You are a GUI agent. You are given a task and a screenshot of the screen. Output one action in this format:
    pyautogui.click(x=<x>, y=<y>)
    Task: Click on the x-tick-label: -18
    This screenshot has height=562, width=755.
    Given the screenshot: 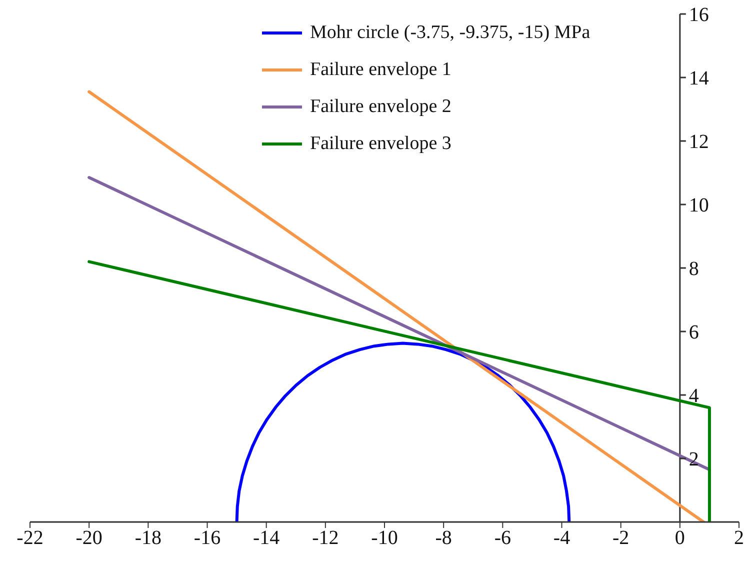 What is the action you would take?
    pyautogui.click(x=148, y=538)
    